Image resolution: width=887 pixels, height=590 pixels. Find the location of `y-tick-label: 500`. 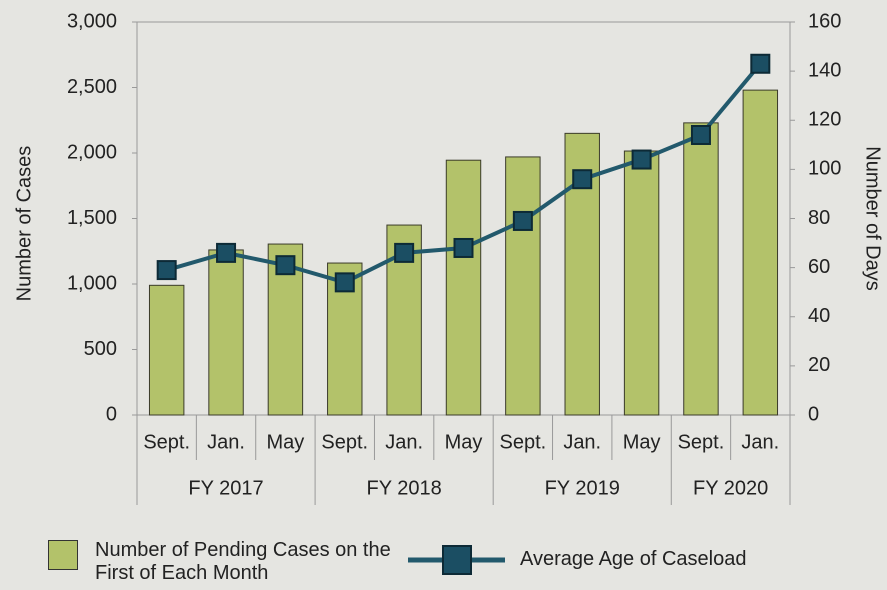

y-tick-label: 500 is located at coordinates (100, 349).